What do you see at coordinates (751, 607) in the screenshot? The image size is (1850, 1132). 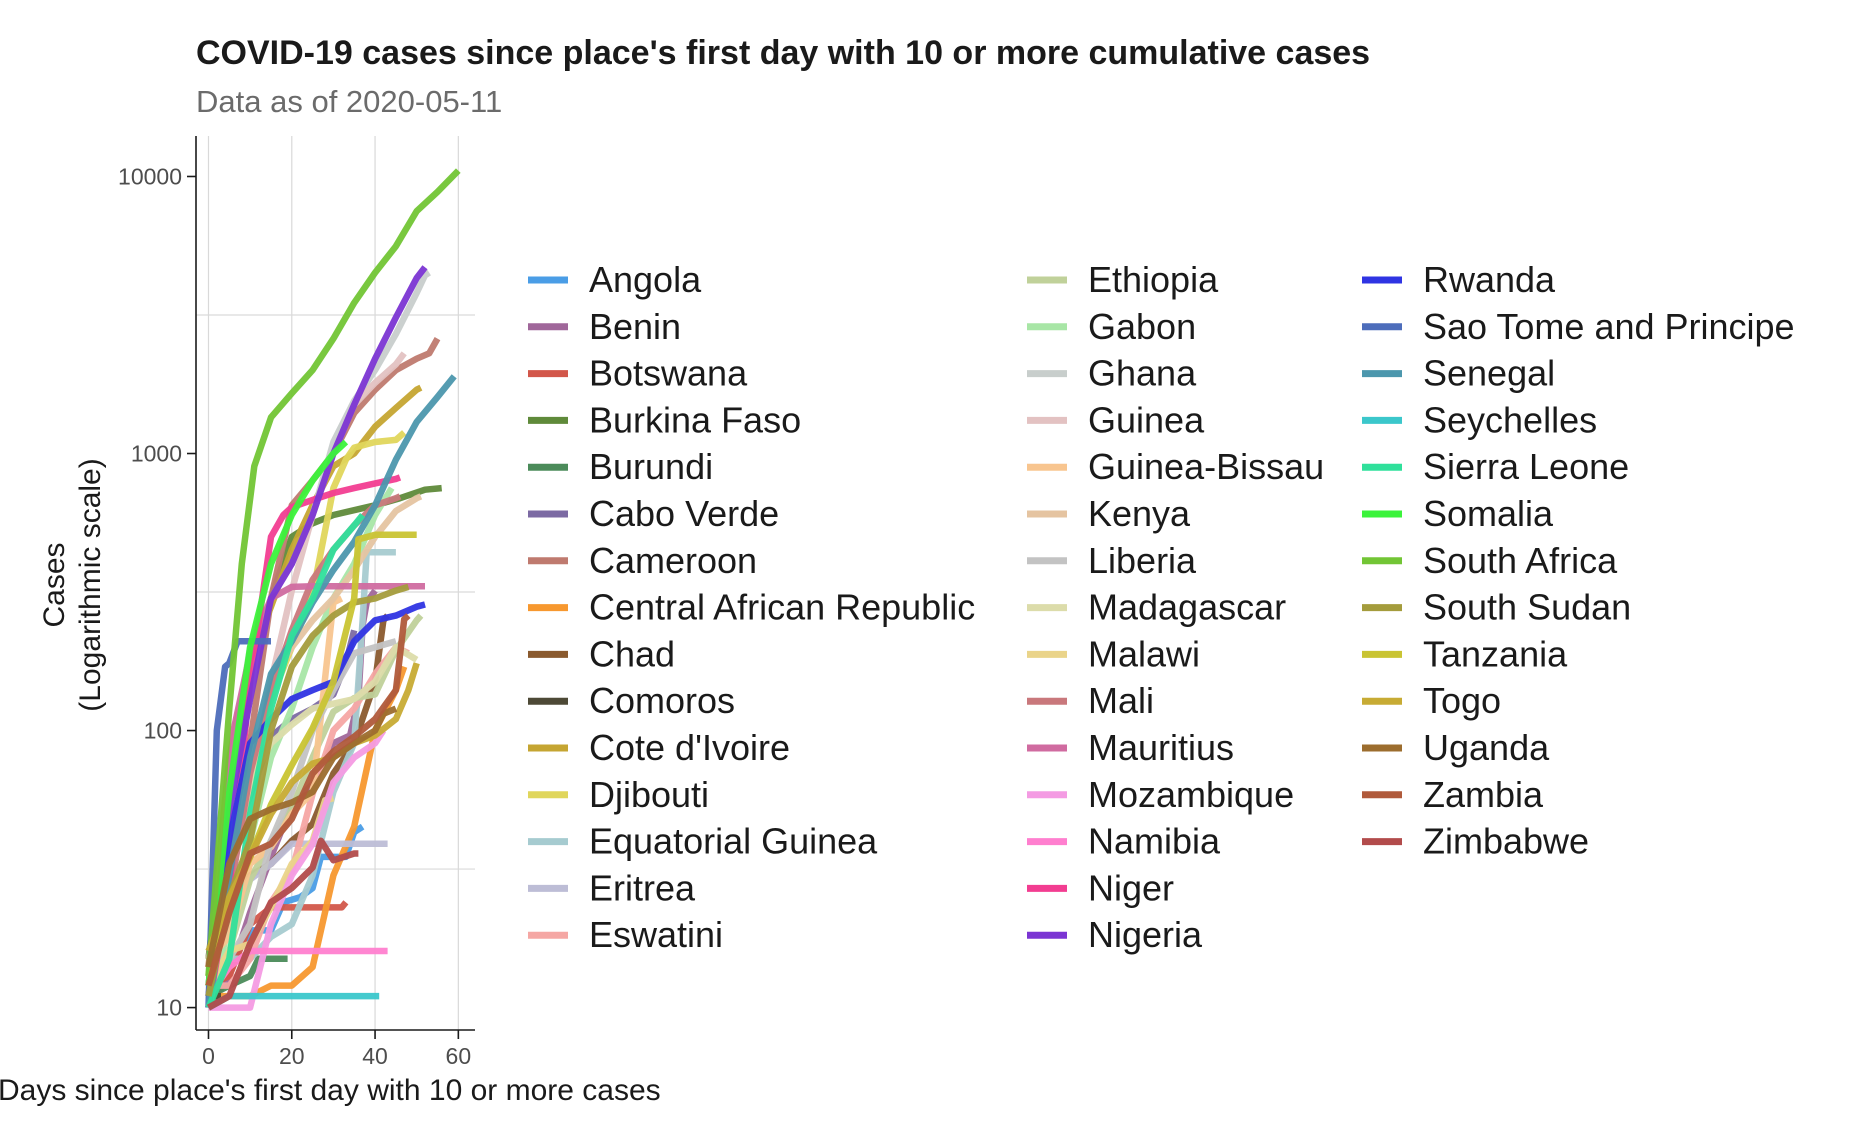 I see `legend-item-central-african-republic: Central African Republic` at bounding box center [751, 607].